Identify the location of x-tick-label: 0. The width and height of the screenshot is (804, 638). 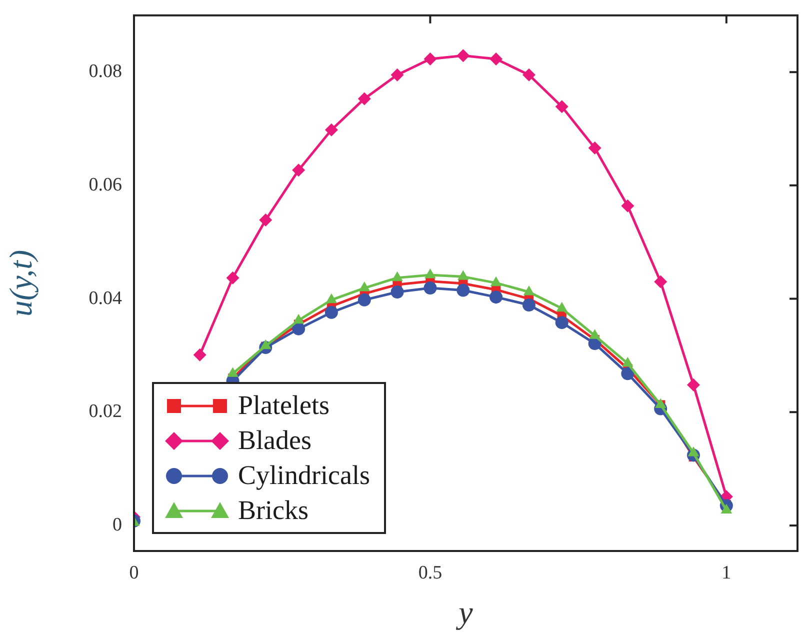
(134, 573).